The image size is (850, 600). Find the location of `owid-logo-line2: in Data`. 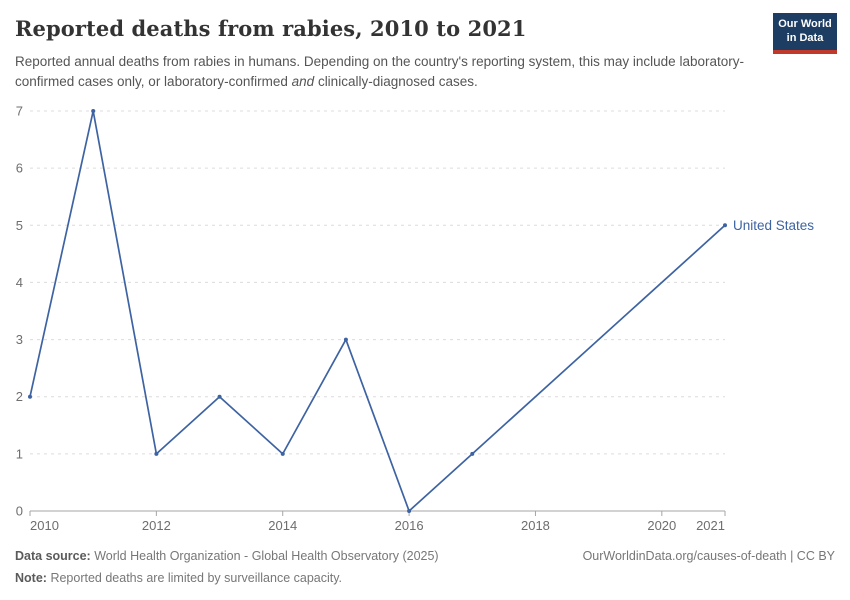

owid-logo-line2: in Data is located at coordinates (805, 37).